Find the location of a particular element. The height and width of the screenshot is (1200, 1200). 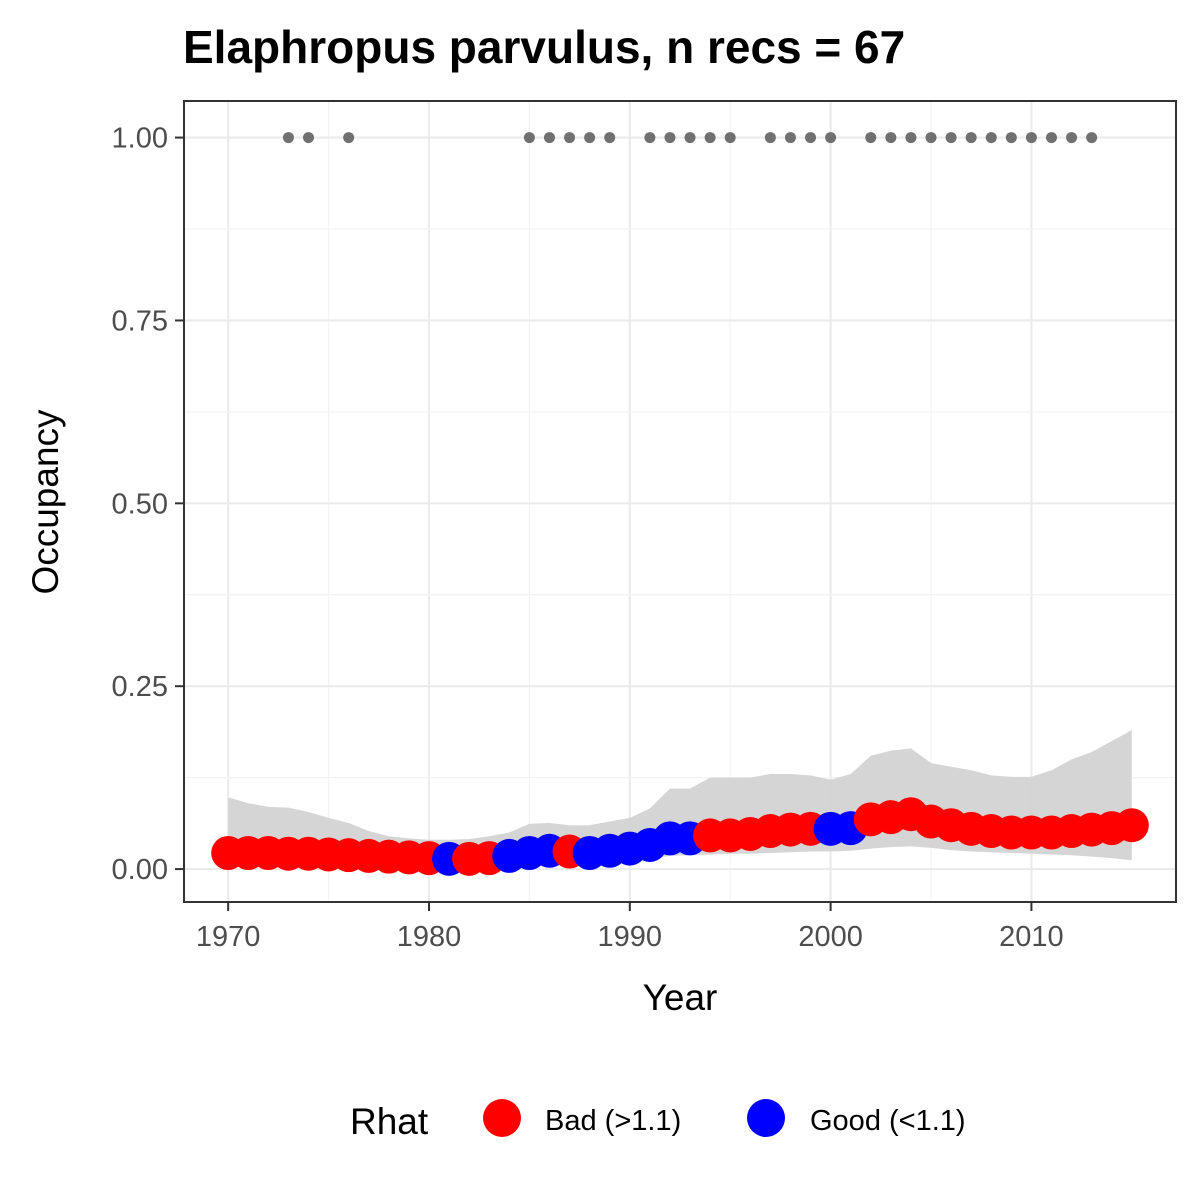

legend-title: Rhat is located at coordinates (389, 1121).